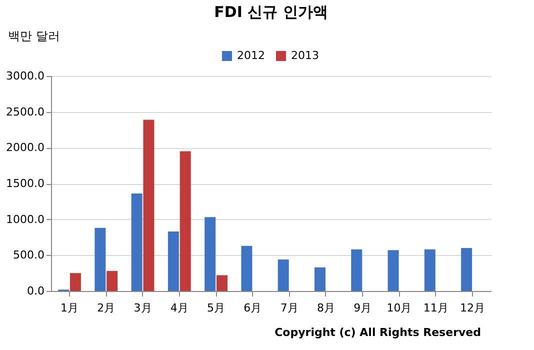 This screenshot has width=534, height=350. What do you see at coordinates (25, 219) in the screenshot?
I see `y-tick-label: 1000.0` at bounding box center [25, 219].